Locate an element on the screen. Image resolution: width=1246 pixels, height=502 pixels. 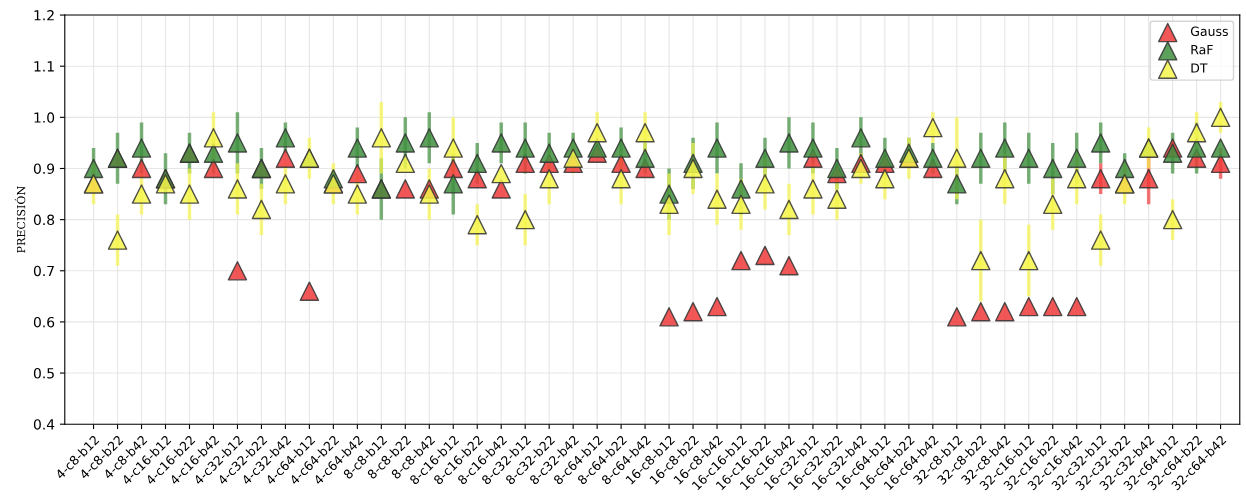
y-tick-label: 0.8 is located at coordinates (44, 220).